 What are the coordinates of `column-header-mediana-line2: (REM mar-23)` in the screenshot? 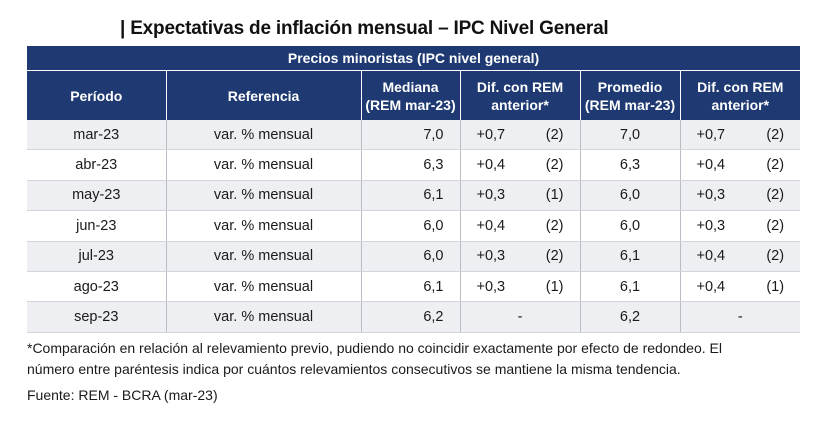 It's located at (410, 104).